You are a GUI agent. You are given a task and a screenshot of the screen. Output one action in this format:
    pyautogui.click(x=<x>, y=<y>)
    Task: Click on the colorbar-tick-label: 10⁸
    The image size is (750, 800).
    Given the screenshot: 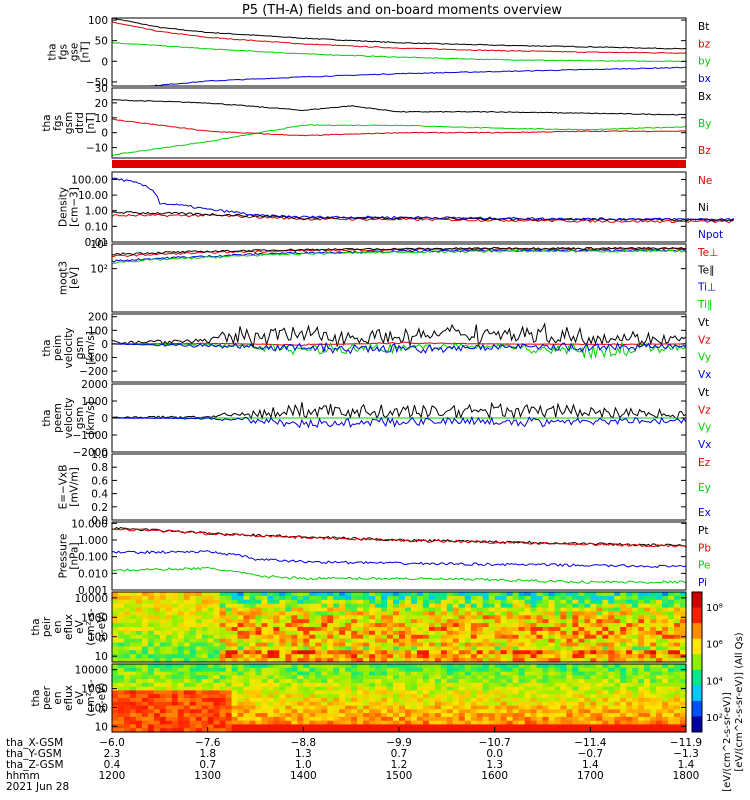 What is the action you would take?
    pyautogui.click(x=714, y=608)
    